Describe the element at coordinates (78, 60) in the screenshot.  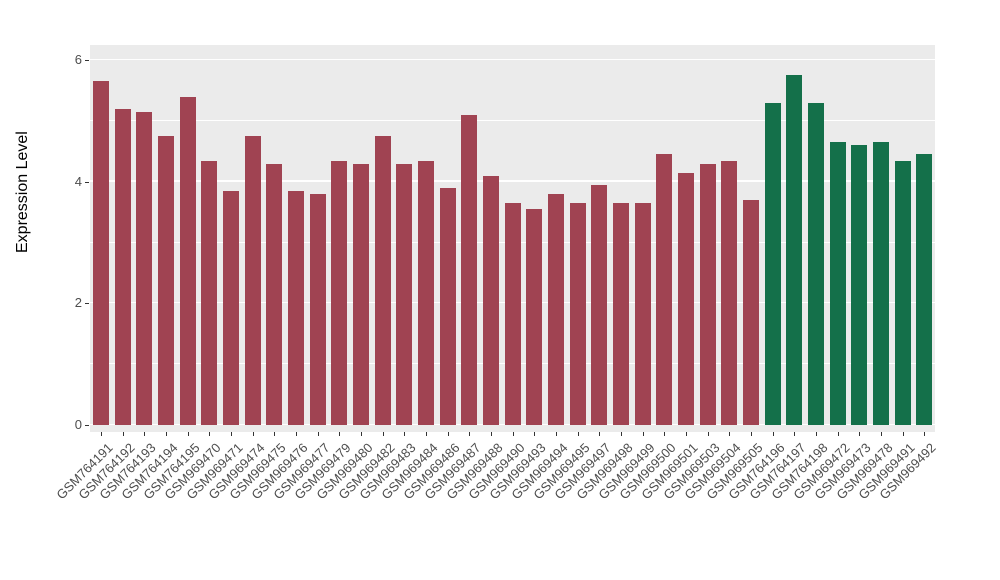
I see `y-tick-label: 6` at that location.